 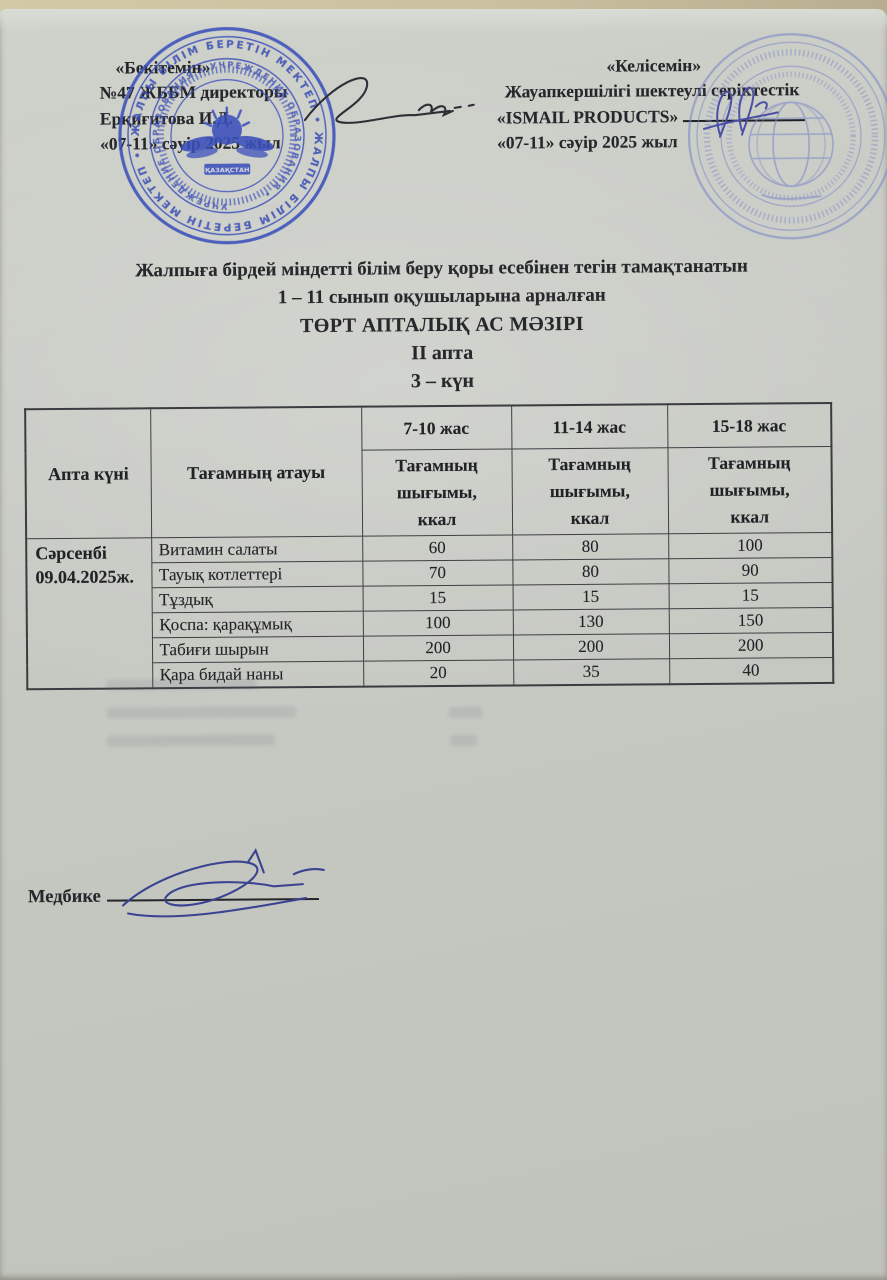 I want to click on dish-name: Витамин салаты, so click(x=257, y=550).